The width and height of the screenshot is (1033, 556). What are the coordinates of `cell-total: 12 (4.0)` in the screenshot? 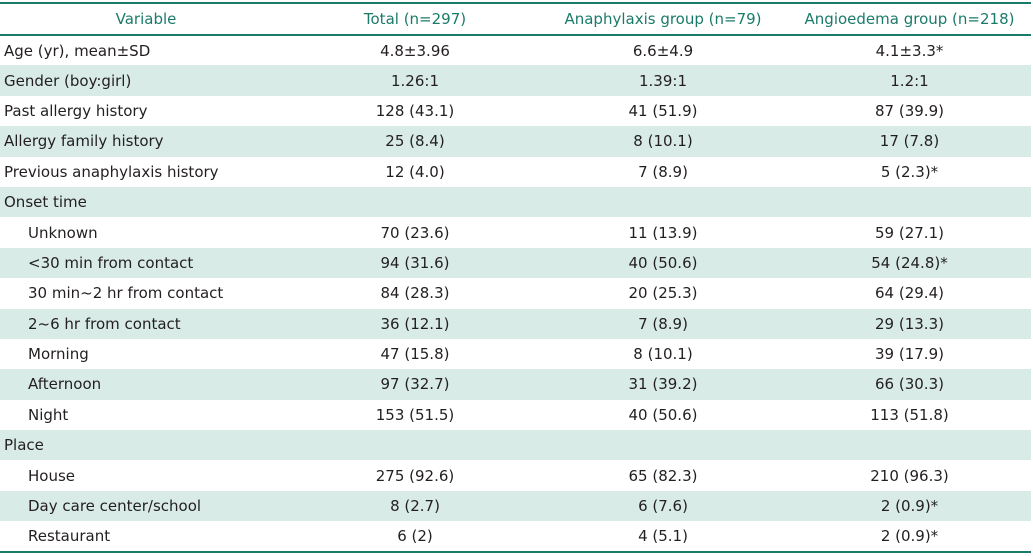 It's located at (415, 171).